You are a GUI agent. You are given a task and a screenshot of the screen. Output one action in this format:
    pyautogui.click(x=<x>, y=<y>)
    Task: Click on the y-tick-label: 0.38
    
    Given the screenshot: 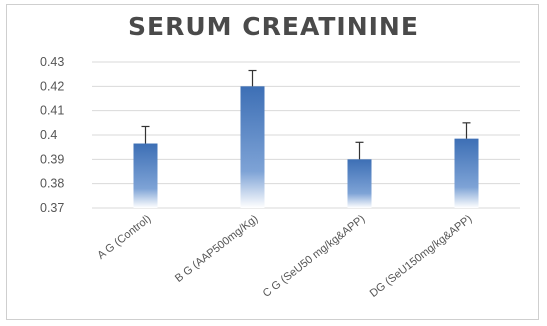 What is the action you would take?
    pyautogui.click(x=52, y=184)
    